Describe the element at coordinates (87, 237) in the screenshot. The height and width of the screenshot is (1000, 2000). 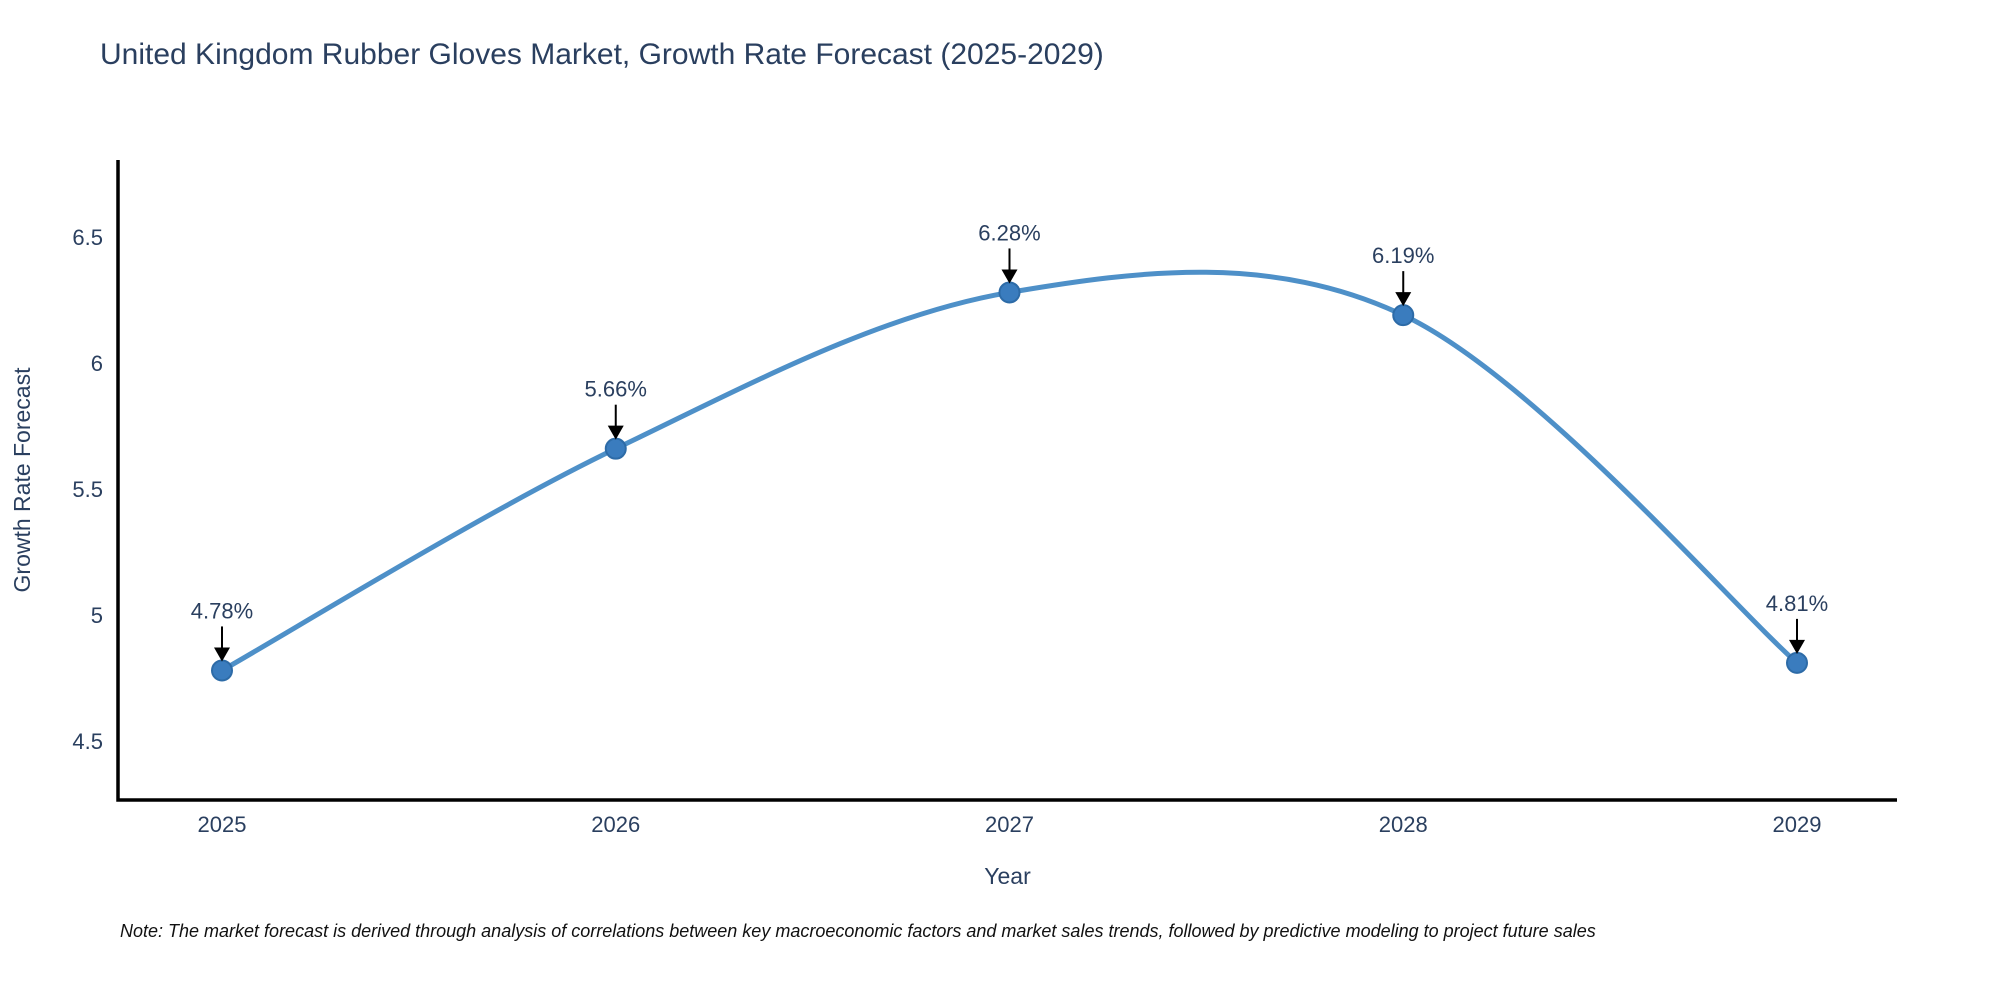
I see `y-tick-label: 6.5` at that location.